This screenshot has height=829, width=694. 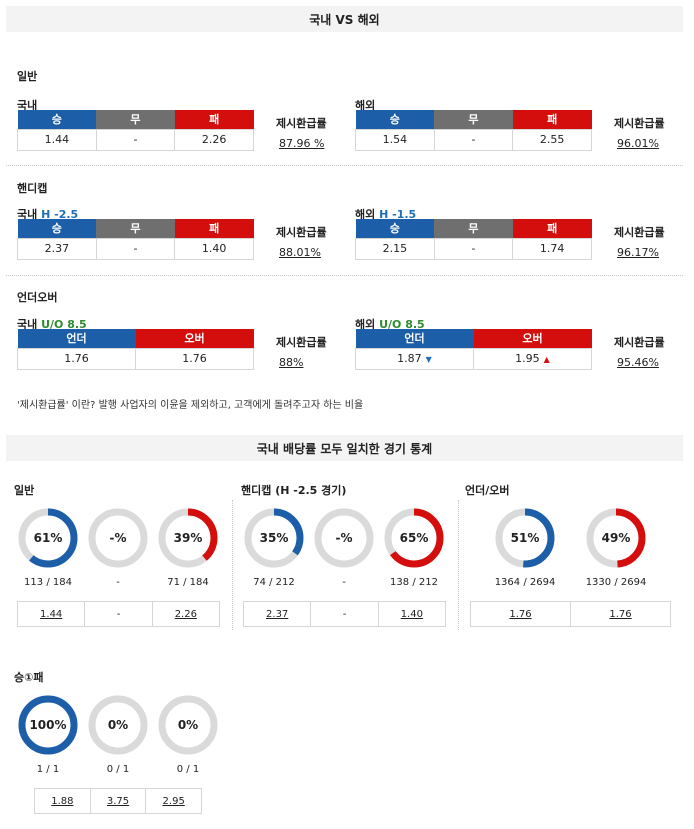 I want to click on stats-odds-row-underover: 1.76 1.76, so click(x=570, y=614).